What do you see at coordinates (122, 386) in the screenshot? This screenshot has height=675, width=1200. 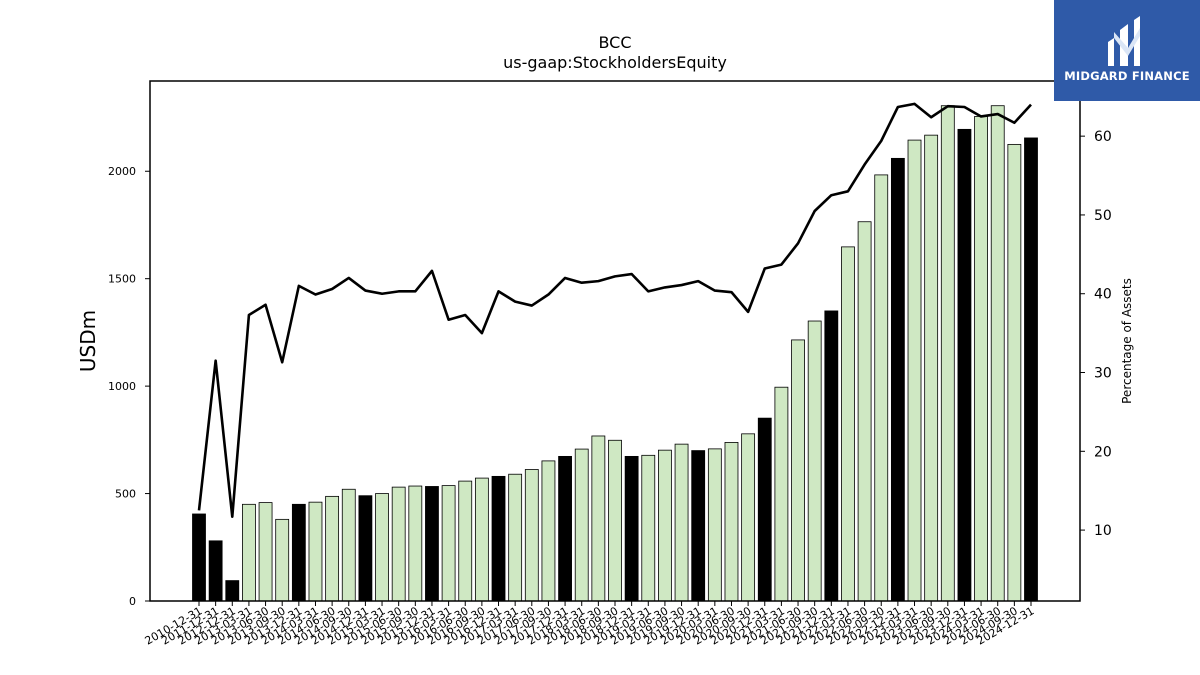 I see `y-tick-label: 1000` at bounding box center [122, 386].